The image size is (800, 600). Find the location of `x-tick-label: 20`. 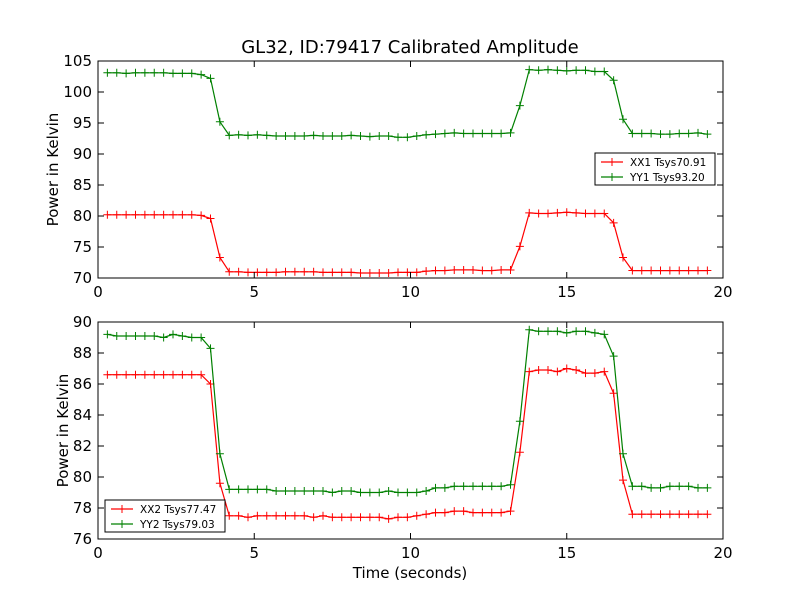

x-tick-label: 20 is located at coordinates (722, 292).